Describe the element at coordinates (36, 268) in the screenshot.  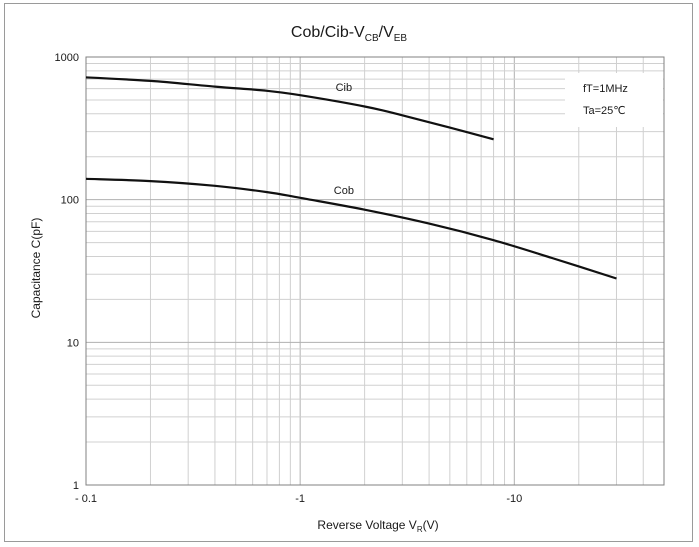
I see `y-axis-label: Capacitance C(pF)` at that location.